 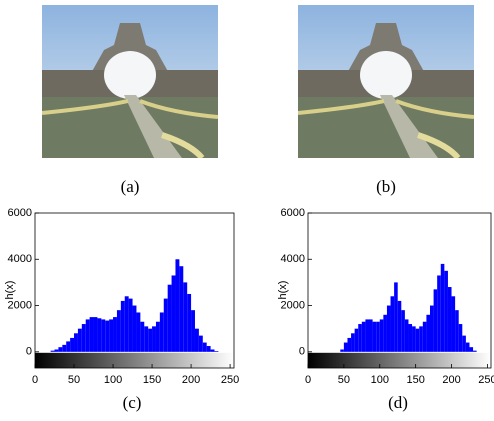 I want to click on caption: (a), so click(x=130, y=186).